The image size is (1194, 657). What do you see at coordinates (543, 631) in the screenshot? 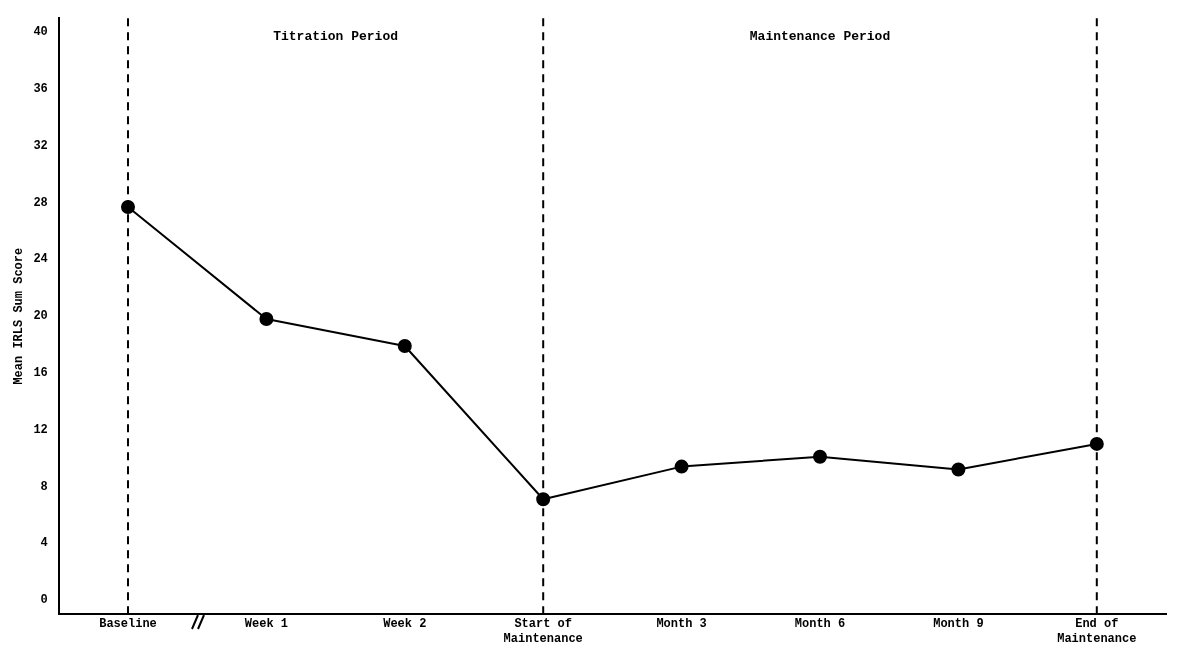
I see `x-tick-label: Start of Maintenance` at bounding box center [543, 631].